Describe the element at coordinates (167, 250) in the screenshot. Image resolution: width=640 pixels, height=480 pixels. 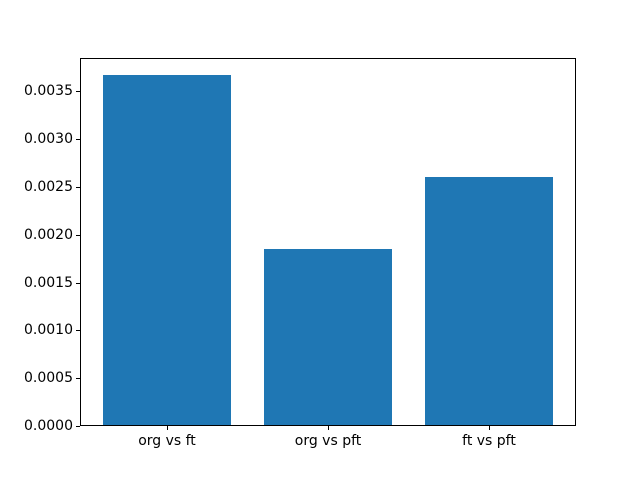
I see `bar-org-vs-ft` at that location.